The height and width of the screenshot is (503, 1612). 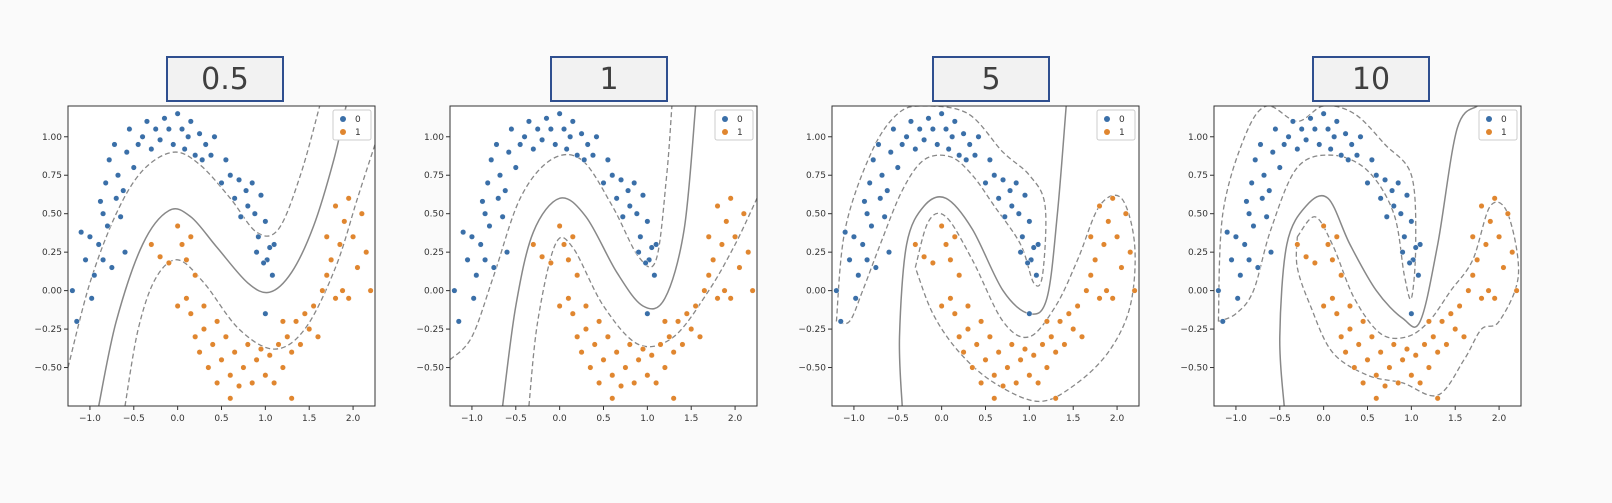 I want to click on legend-label-1: 1, so click(x=1122, y=133).